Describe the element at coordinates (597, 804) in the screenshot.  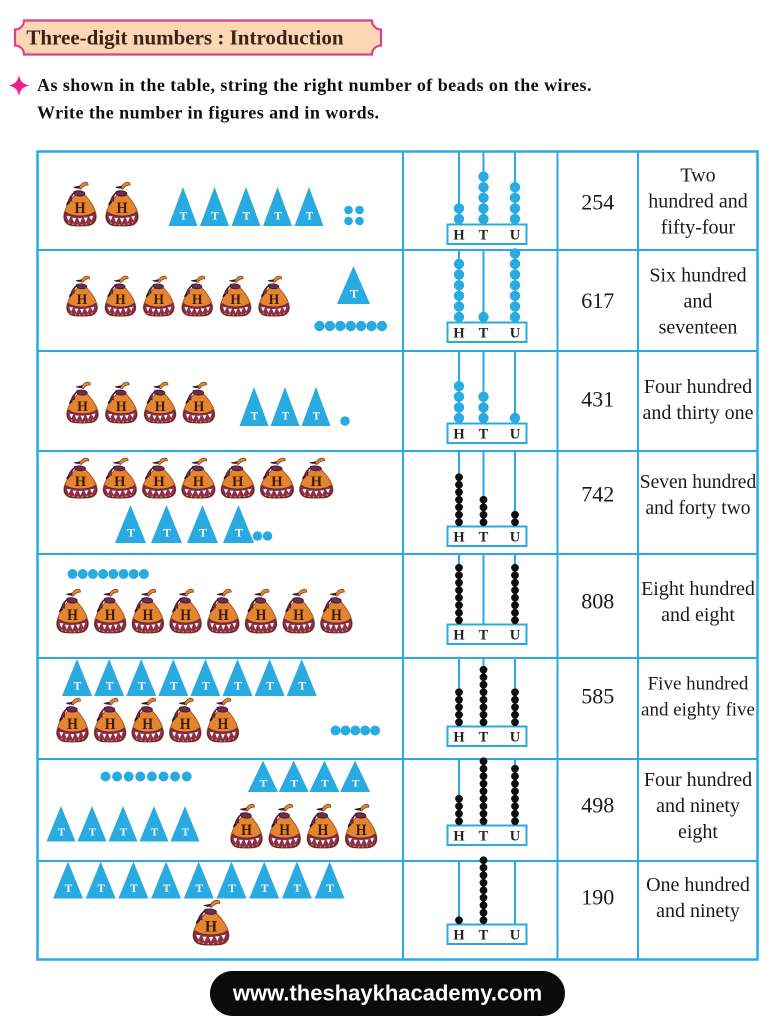
I see `svg-text: 498` at that location.